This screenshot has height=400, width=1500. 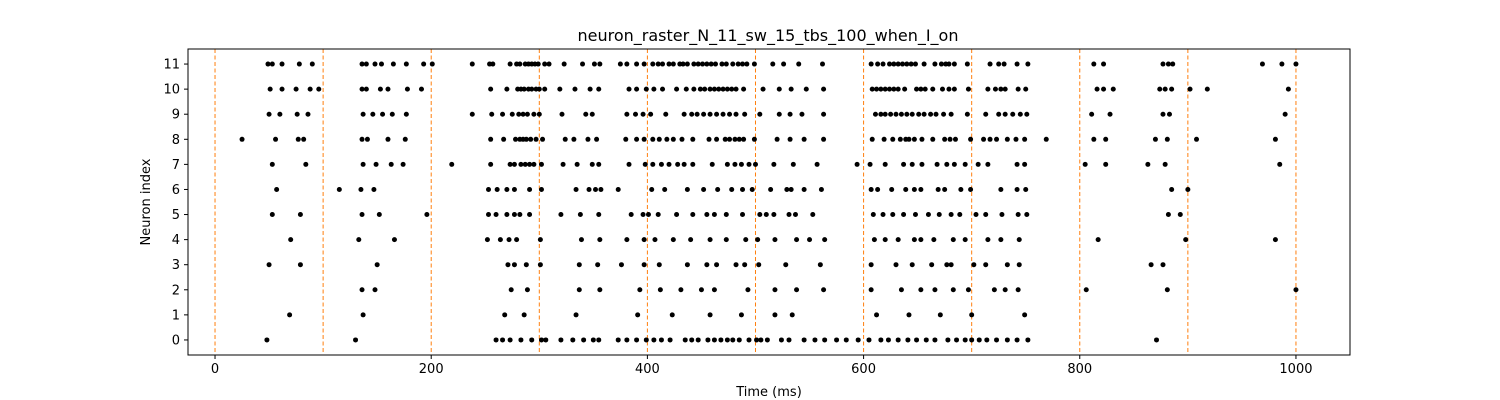 I want to click on x-tick-label: 1000, so click(x=1295, y=369).